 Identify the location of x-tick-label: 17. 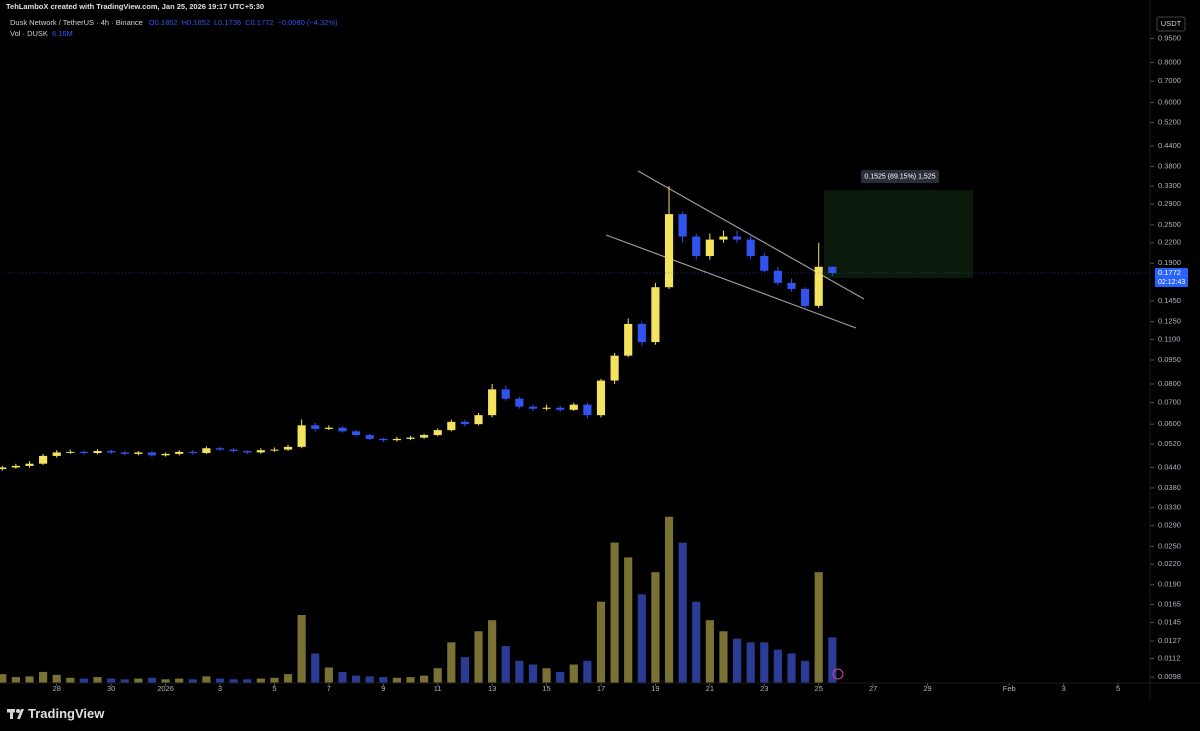
(601, 688).